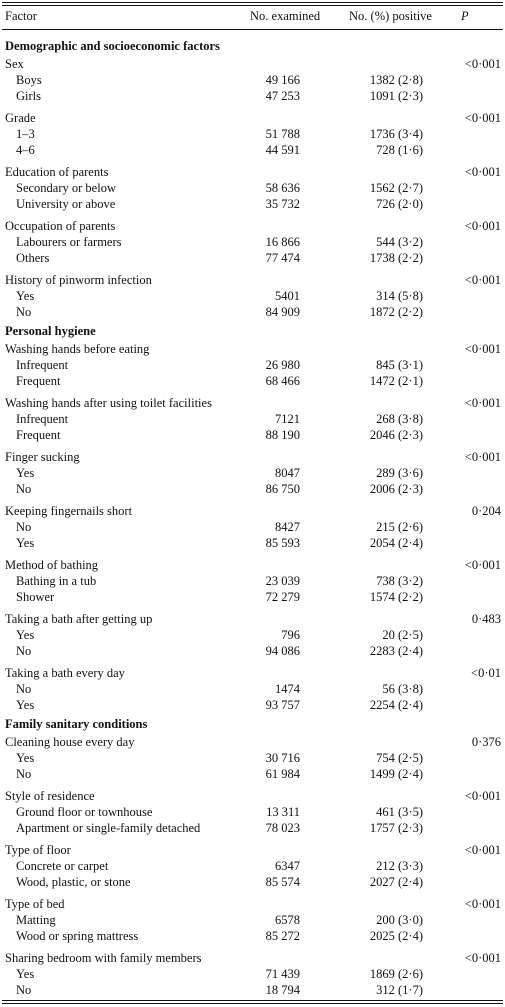  I want to click on positive: 200 (3·0), so click(399, 920).